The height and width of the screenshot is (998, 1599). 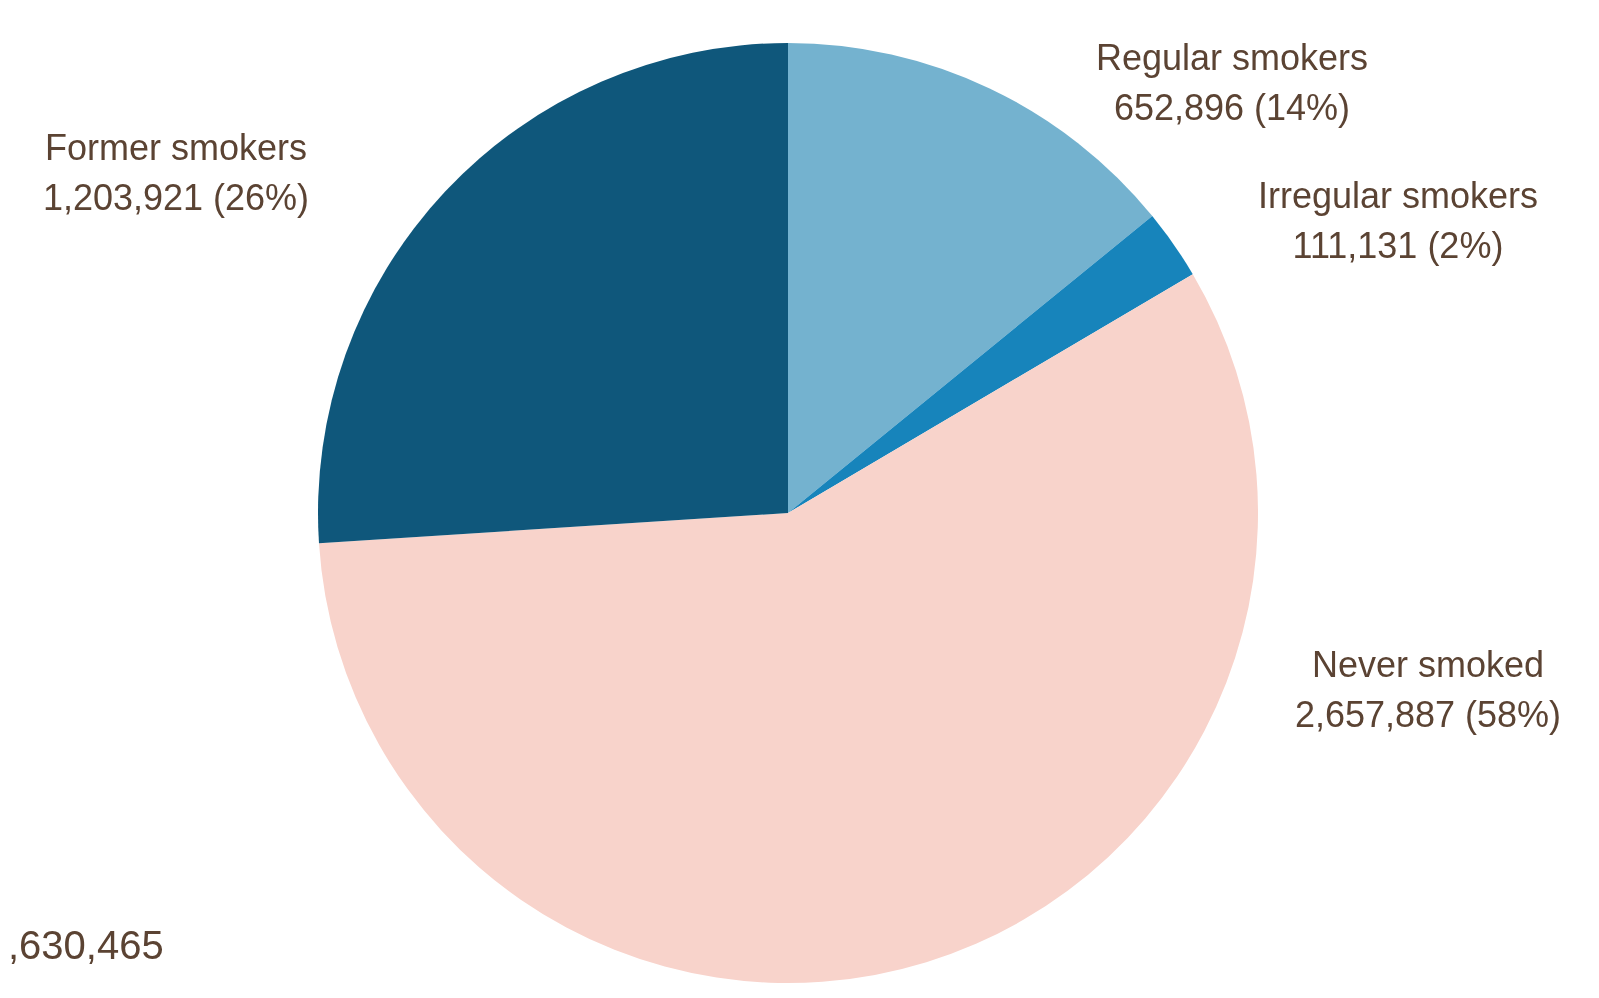 What do you see at coordinates (176, 197) in the screenshot?
I see `data-label: 1,203,921 (26%)` at bounding box center [176, 197].